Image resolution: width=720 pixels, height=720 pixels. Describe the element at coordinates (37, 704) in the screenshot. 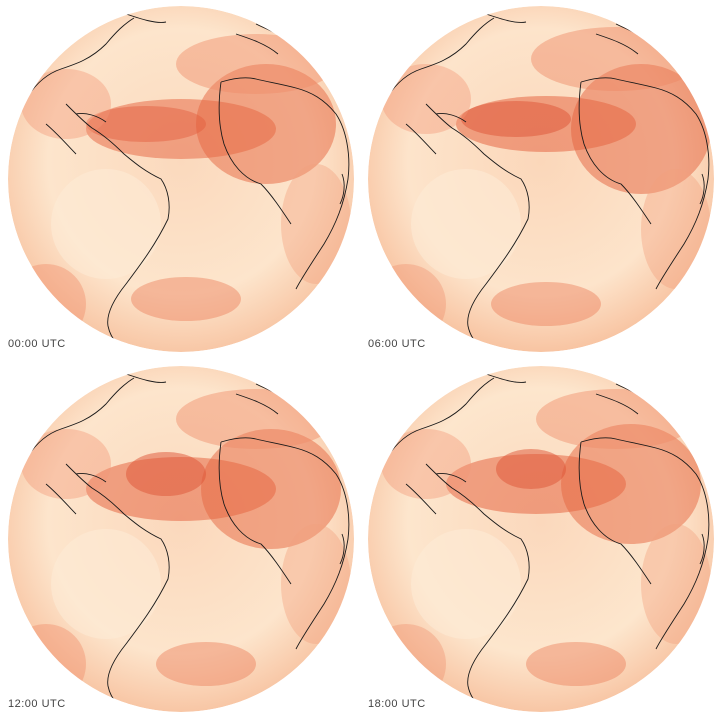

I see `time-label: 12:00 UTC` at that location.